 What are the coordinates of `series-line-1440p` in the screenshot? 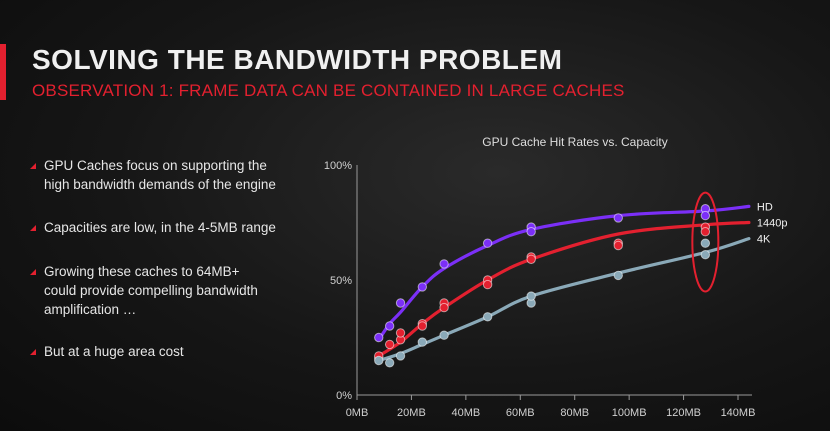 It's located at (564, 289).